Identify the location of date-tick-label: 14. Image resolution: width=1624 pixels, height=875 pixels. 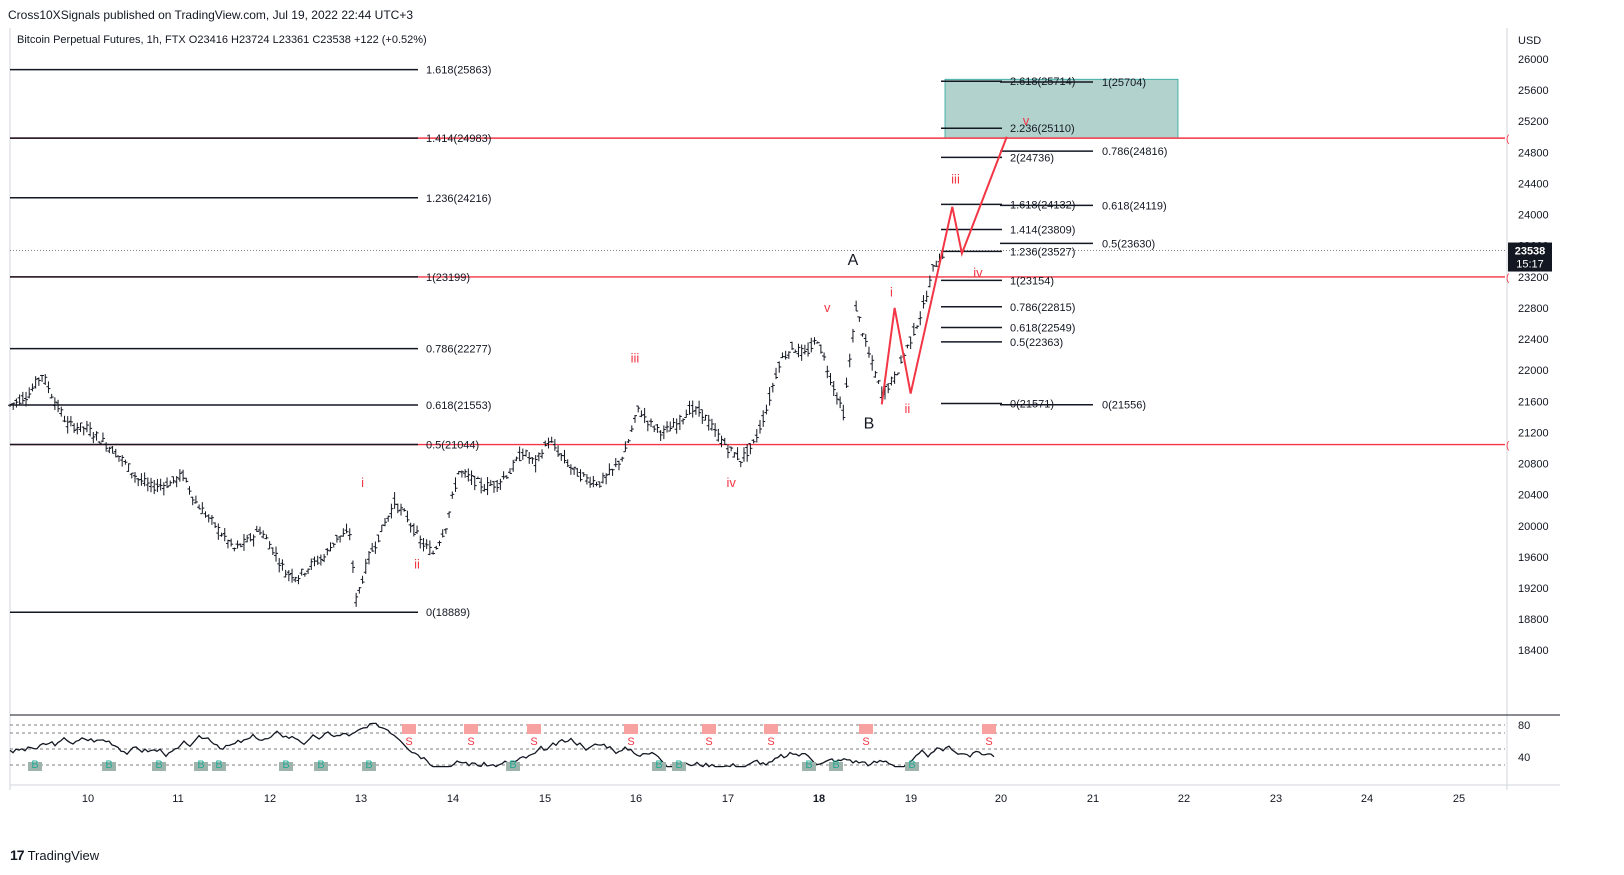
(453, 799).